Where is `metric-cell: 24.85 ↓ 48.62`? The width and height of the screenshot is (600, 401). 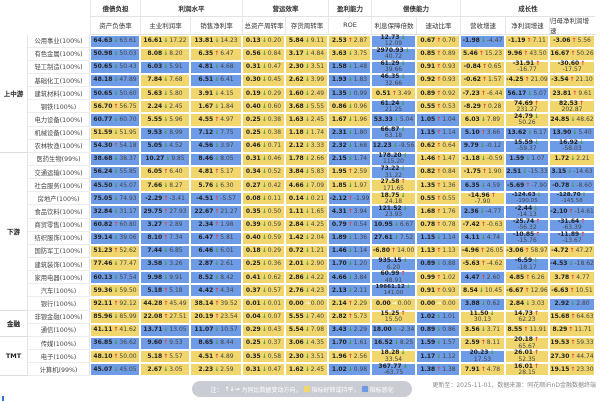
metric-cell: 24.85 ↓ 48.62 is located at coordinates (572, 120).